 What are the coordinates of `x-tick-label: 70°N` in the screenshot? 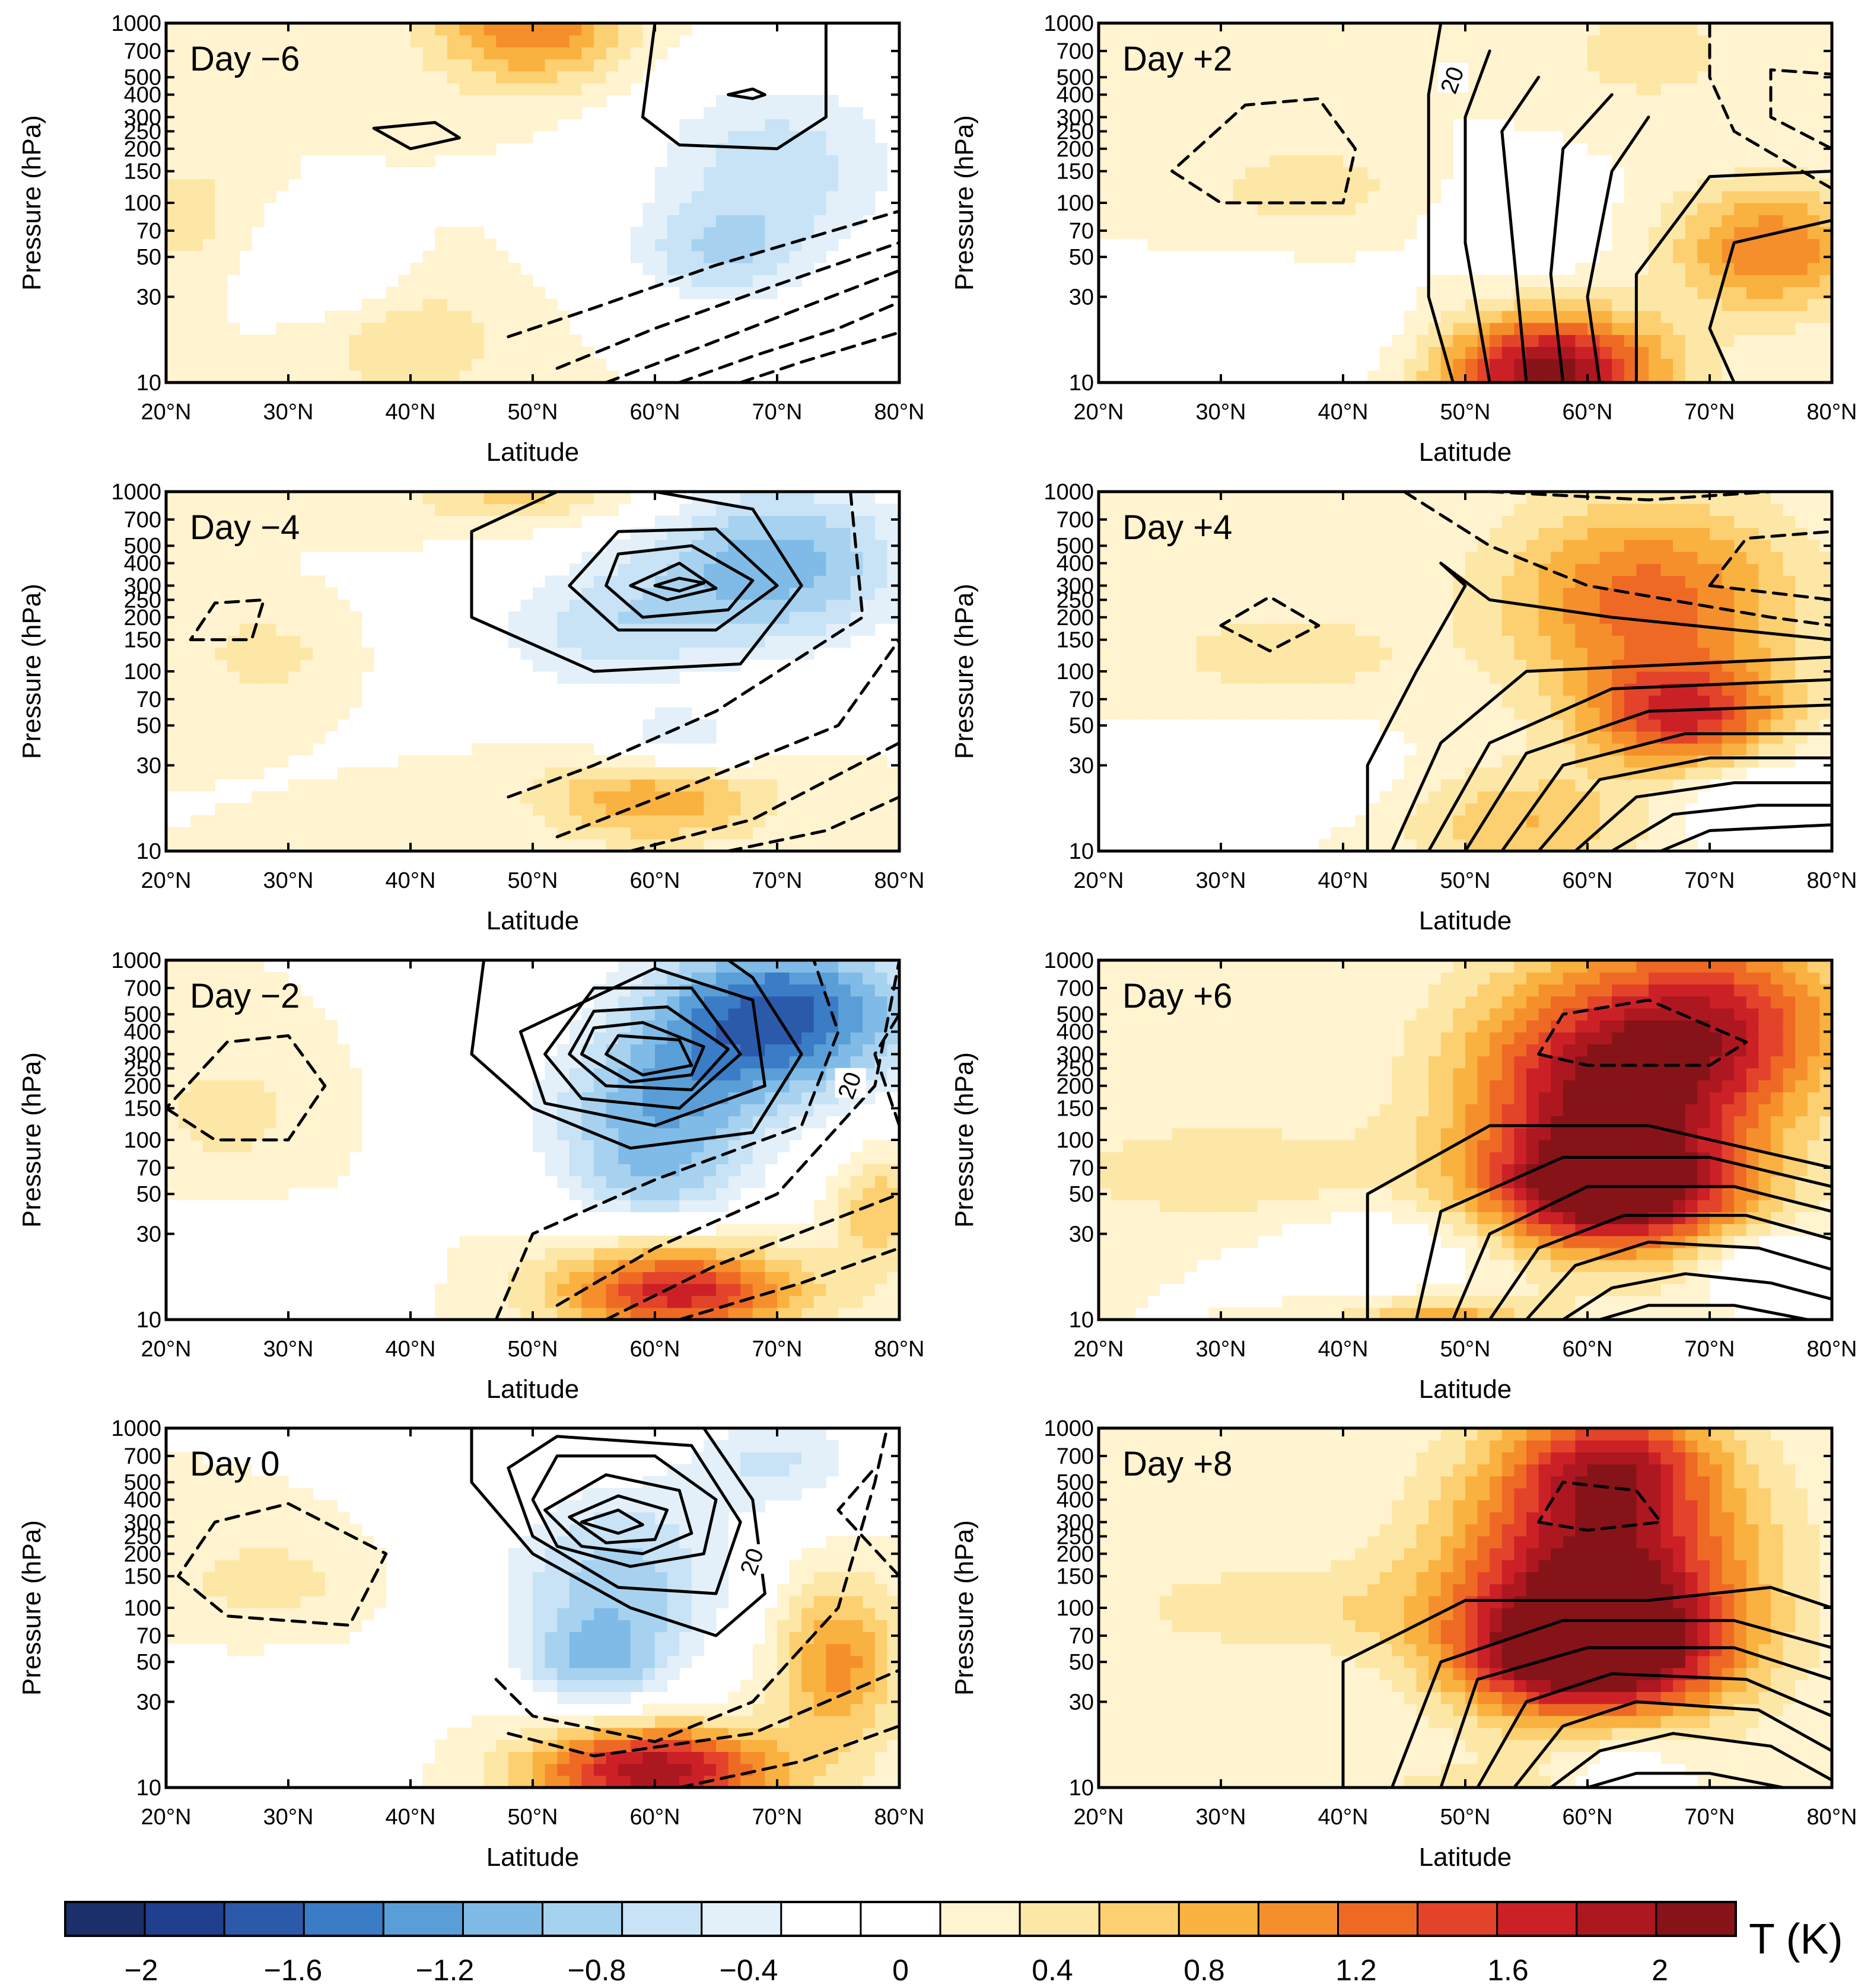 It's located at (777, 412).